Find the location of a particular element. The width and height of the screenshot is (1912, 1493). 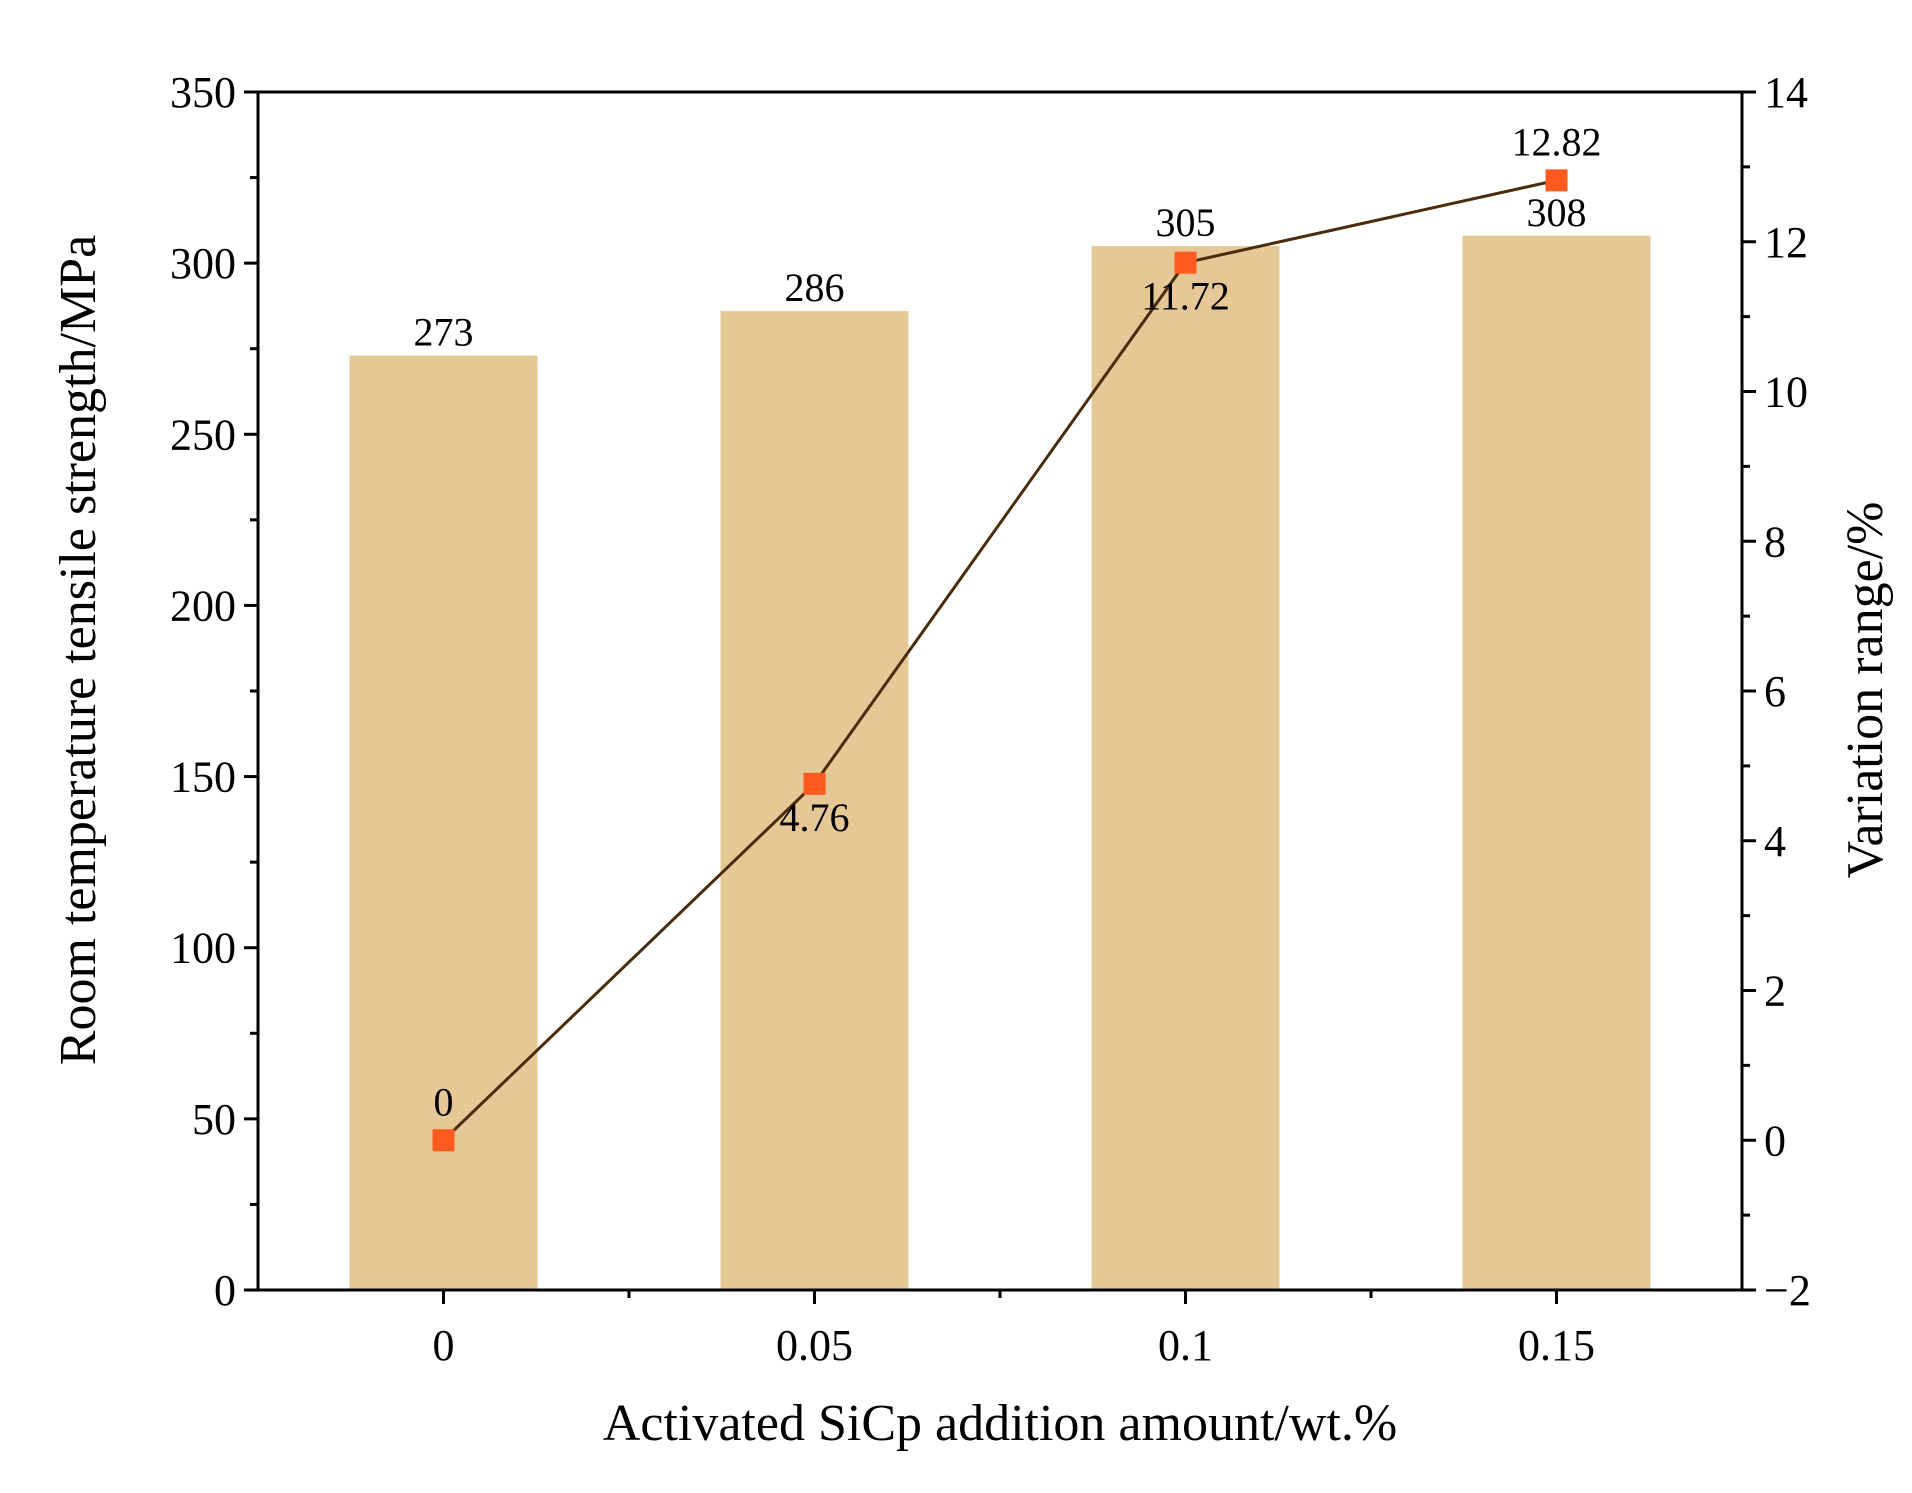

line-marker-0.1 is located at coordinates (1185, 262).